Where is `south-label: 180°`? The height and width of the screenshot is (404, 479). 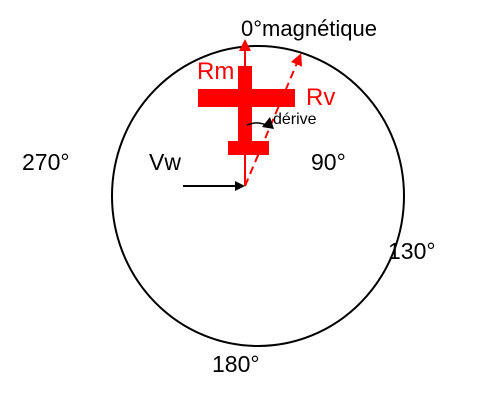
south-label: 180° is located at coordinates (236, 364).